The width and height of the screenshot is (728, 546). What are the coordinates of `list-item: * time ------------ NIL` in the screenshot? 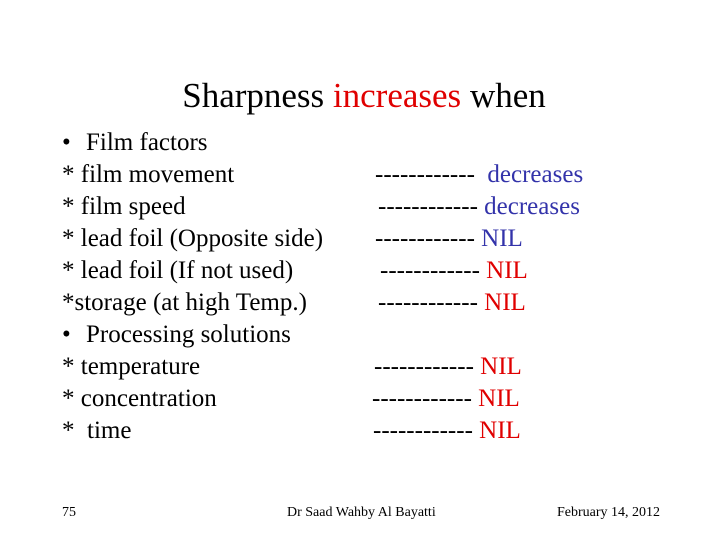 It's located at (382, 431).